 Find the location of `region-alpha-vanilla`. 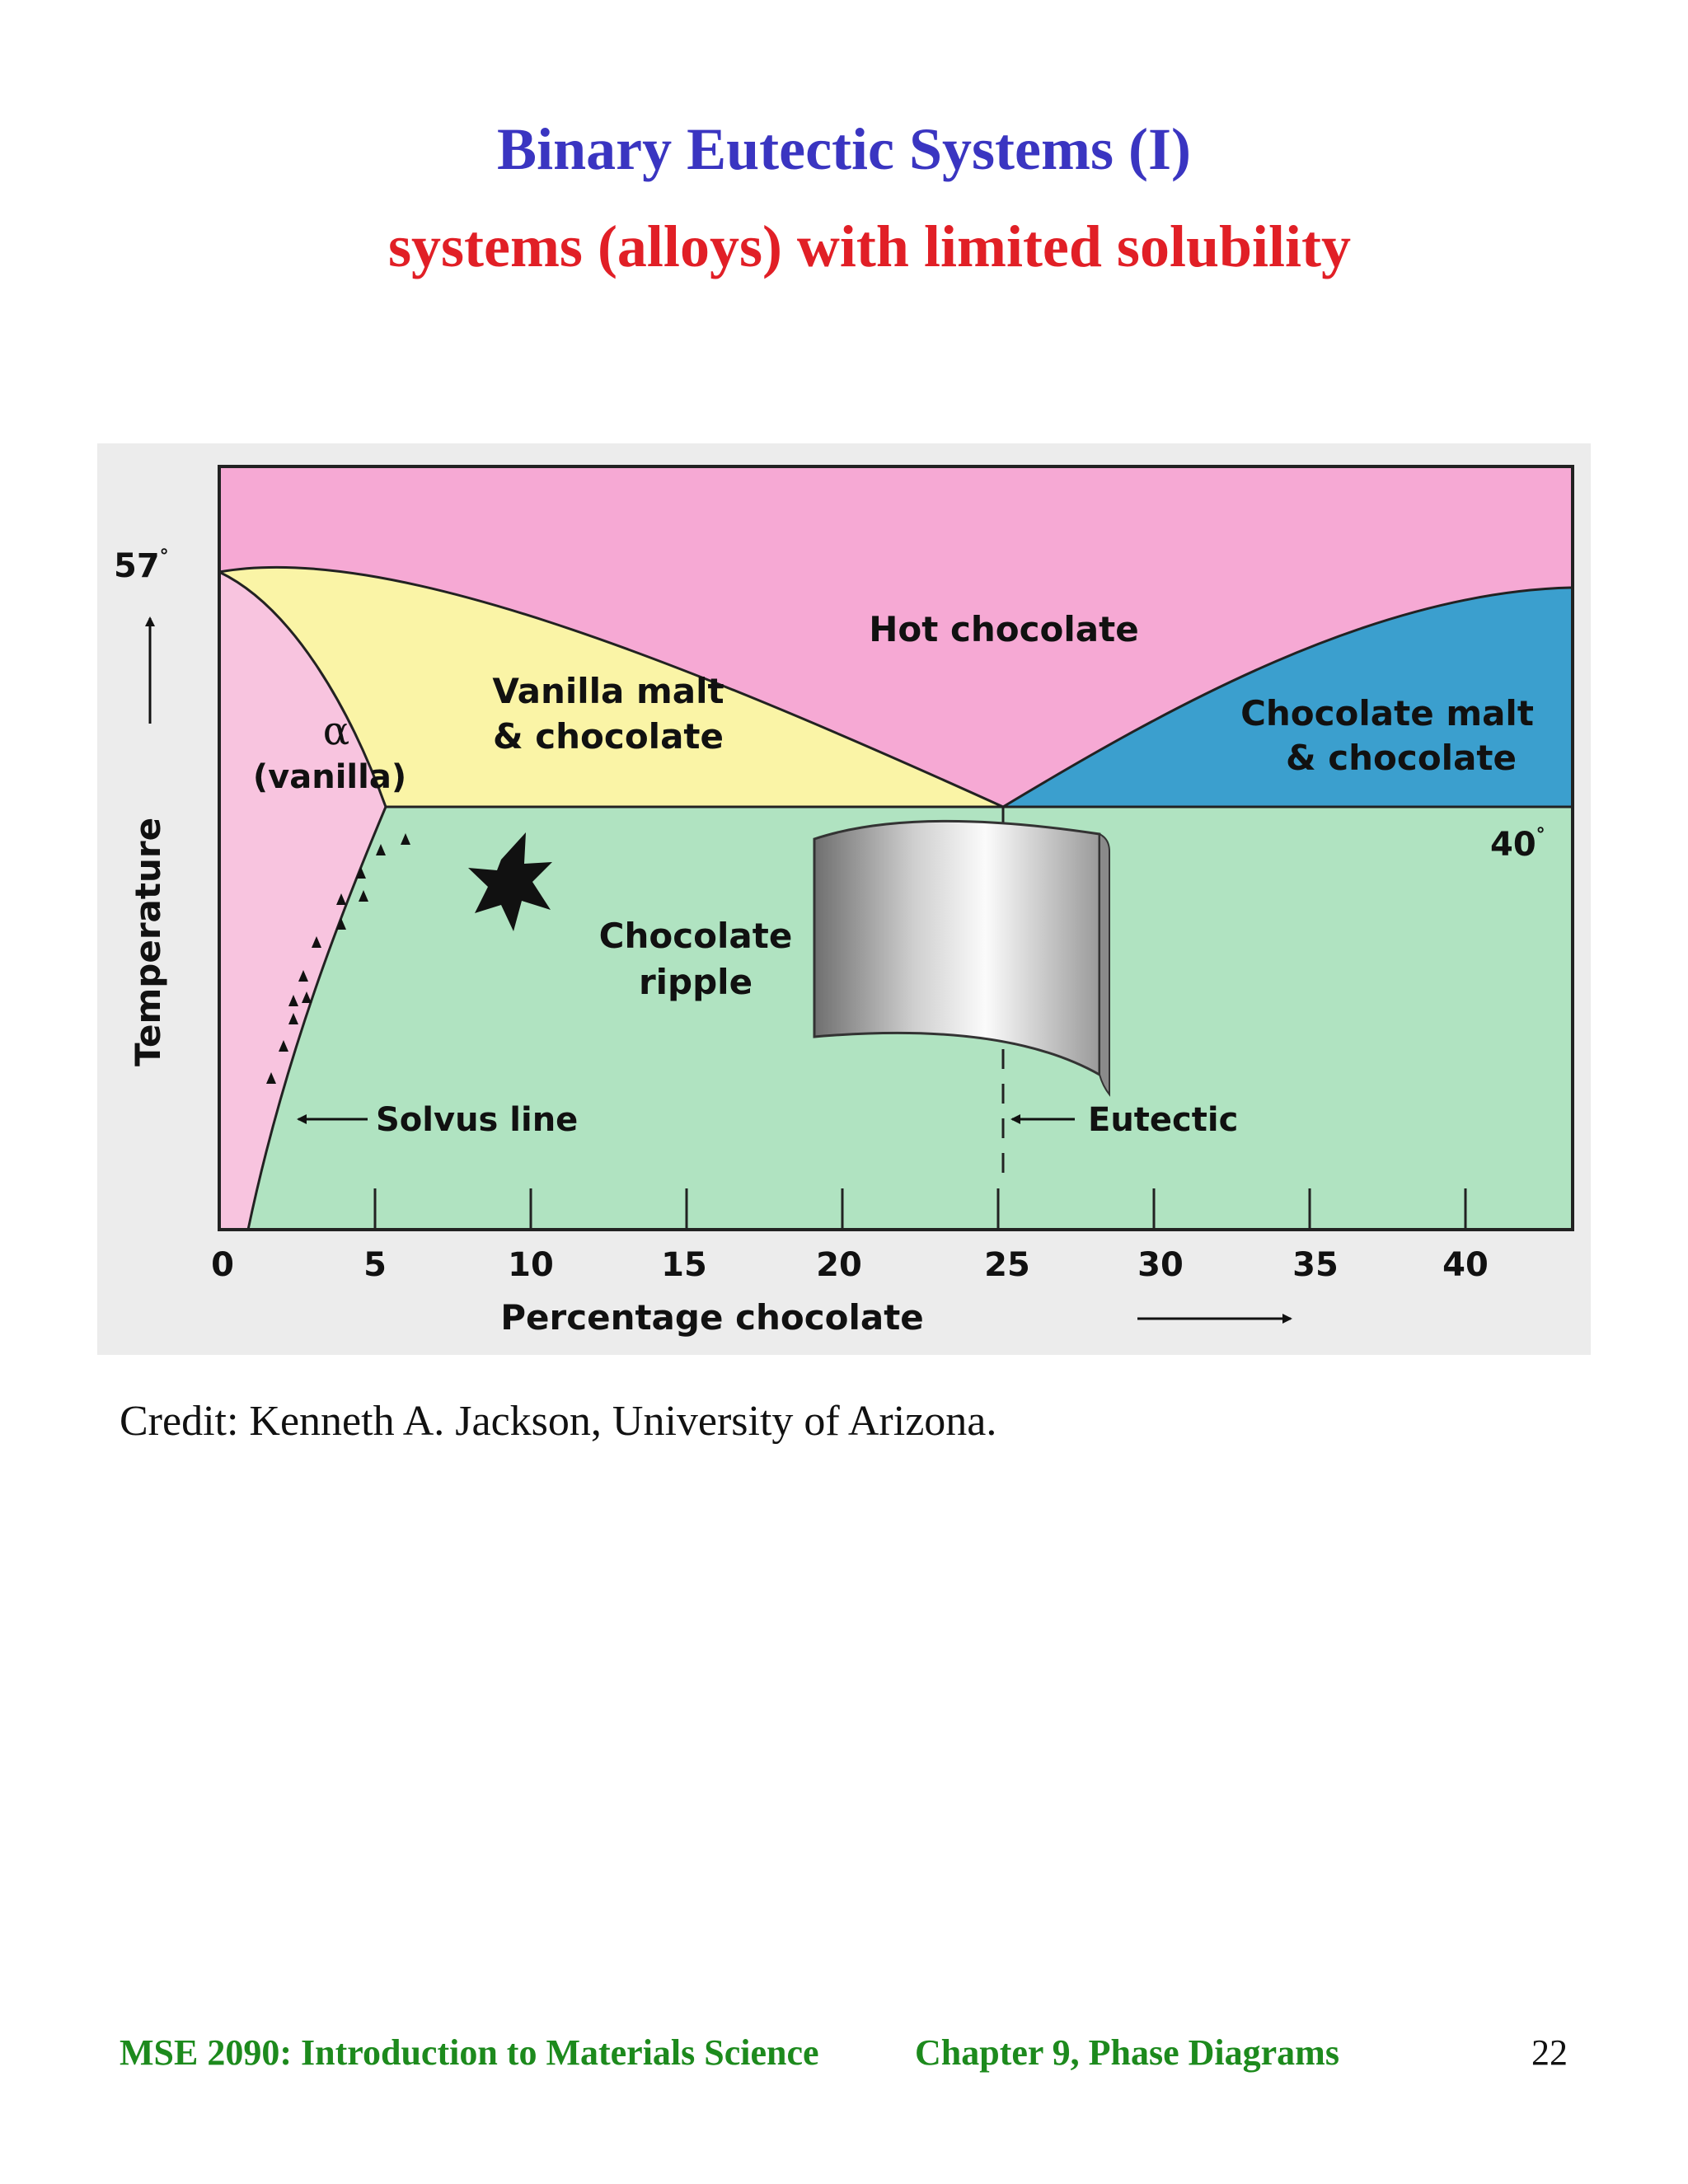

region-alpha-vanilla is located at coordinates (303, 901).